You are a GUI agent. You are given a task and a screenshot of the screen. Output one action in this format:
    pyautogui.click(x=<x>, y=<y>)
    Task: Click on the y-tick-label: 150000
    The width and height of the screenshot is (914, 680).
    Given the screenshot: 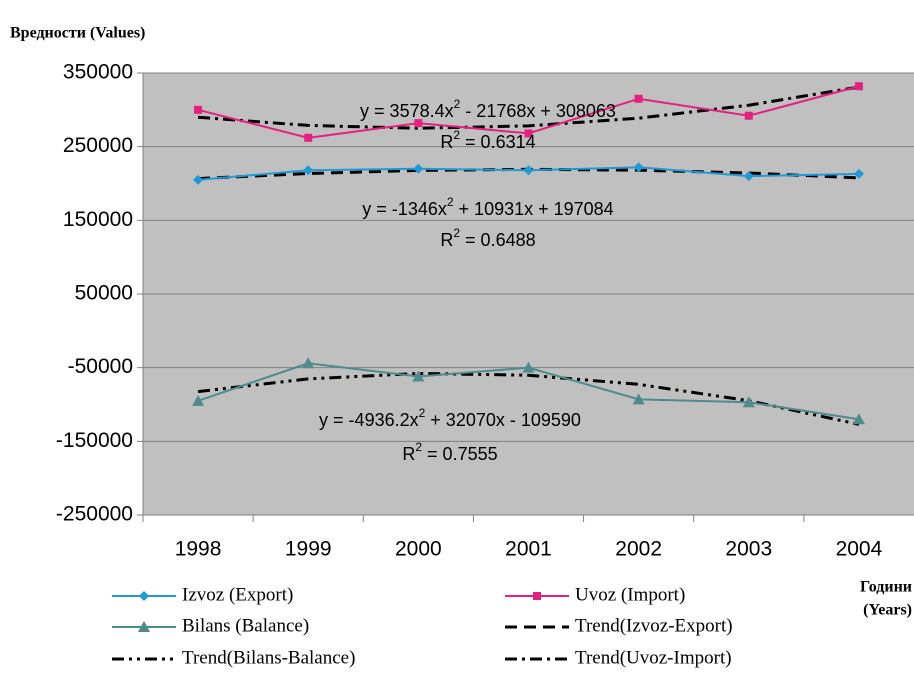 What is the action you would take?
    pyautogui.click(x=98, y=219)
    